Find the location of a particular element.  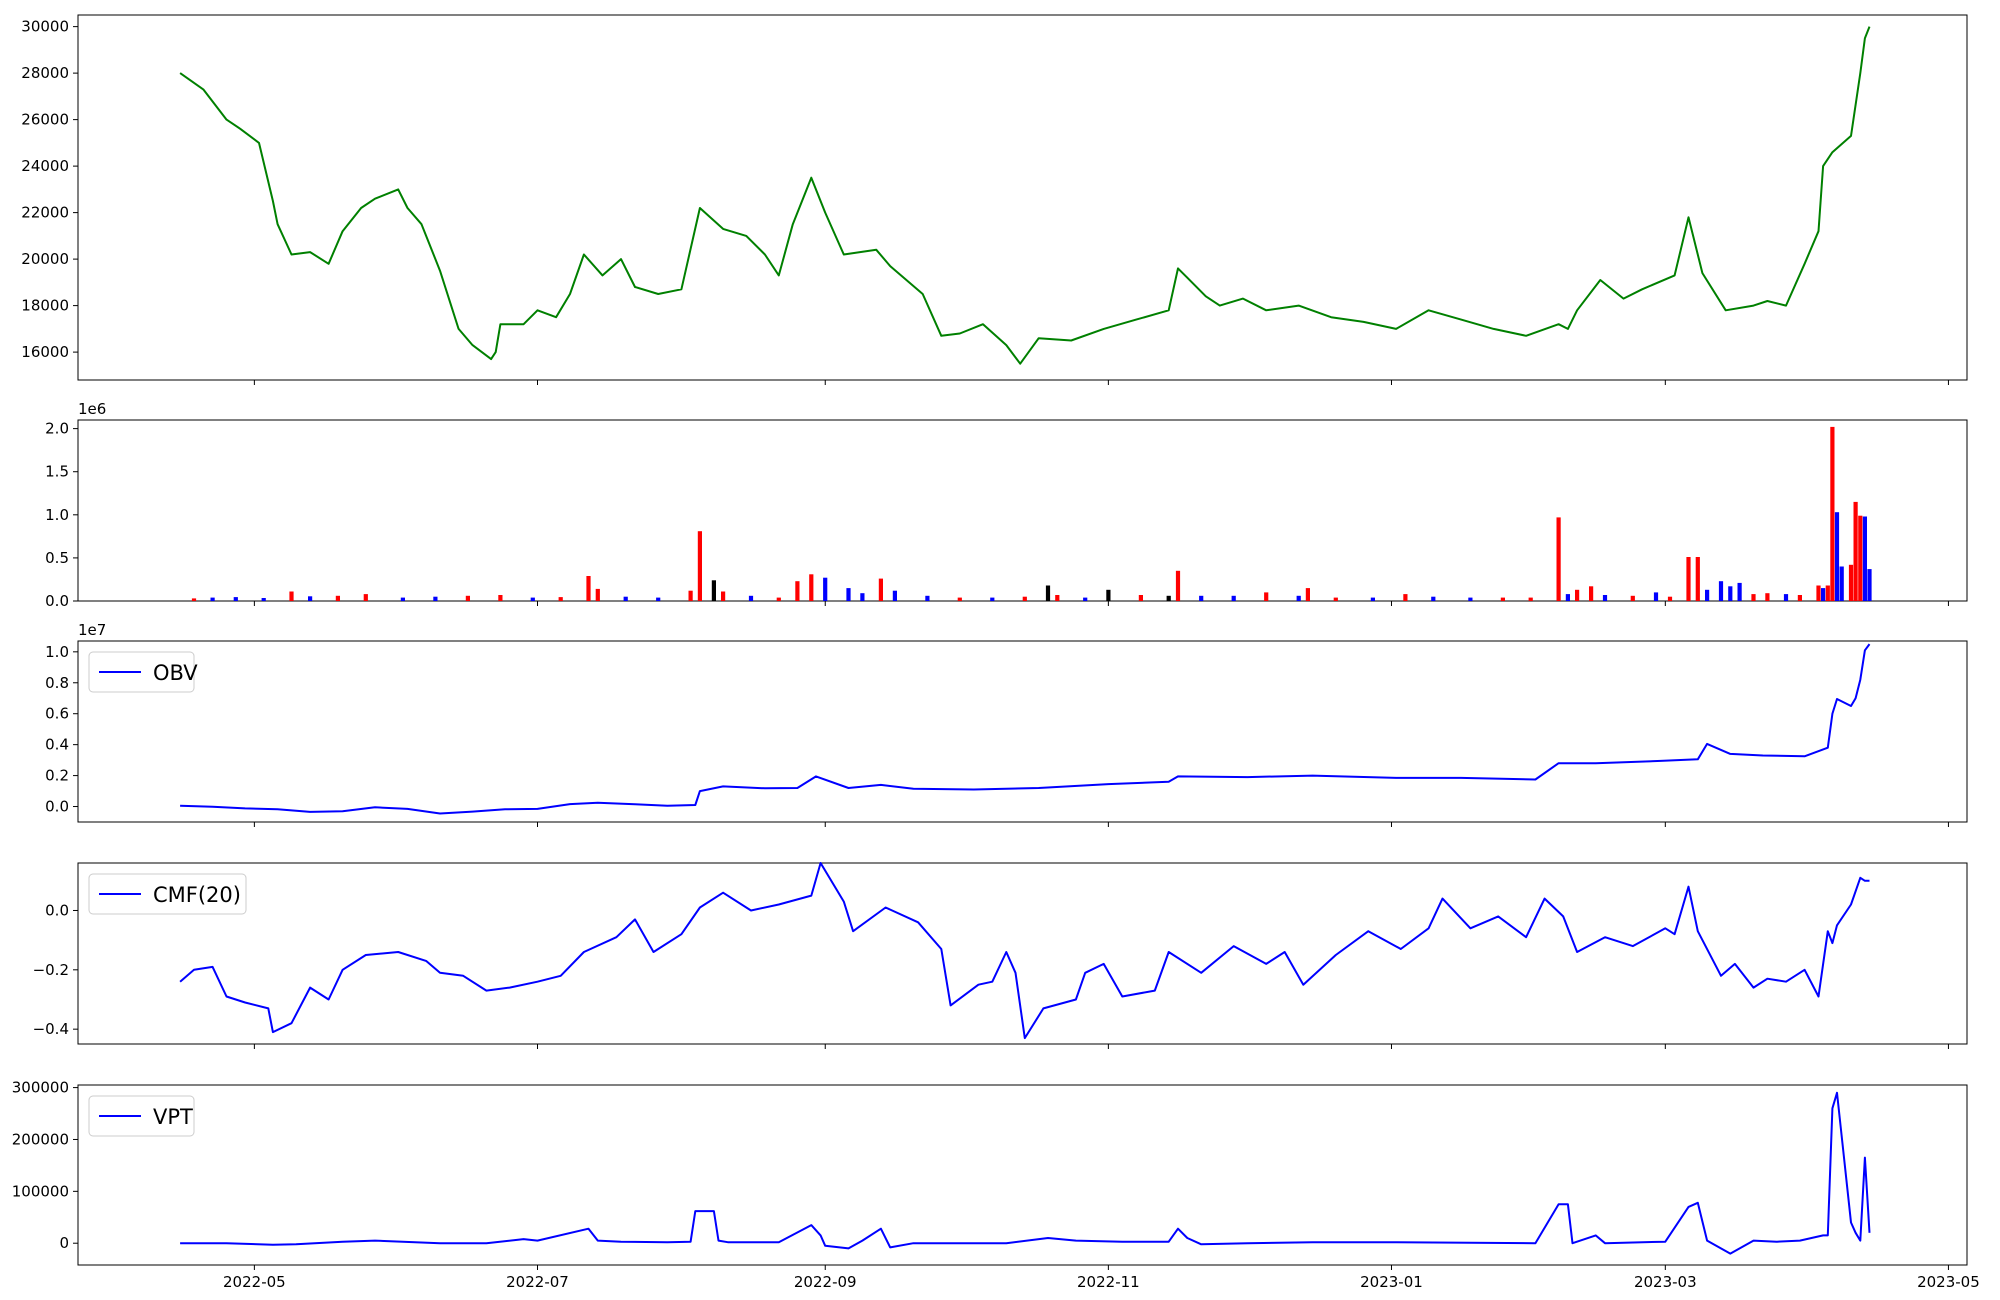

xtick-label: 2022-09 is located at coordinates (825, 1282).